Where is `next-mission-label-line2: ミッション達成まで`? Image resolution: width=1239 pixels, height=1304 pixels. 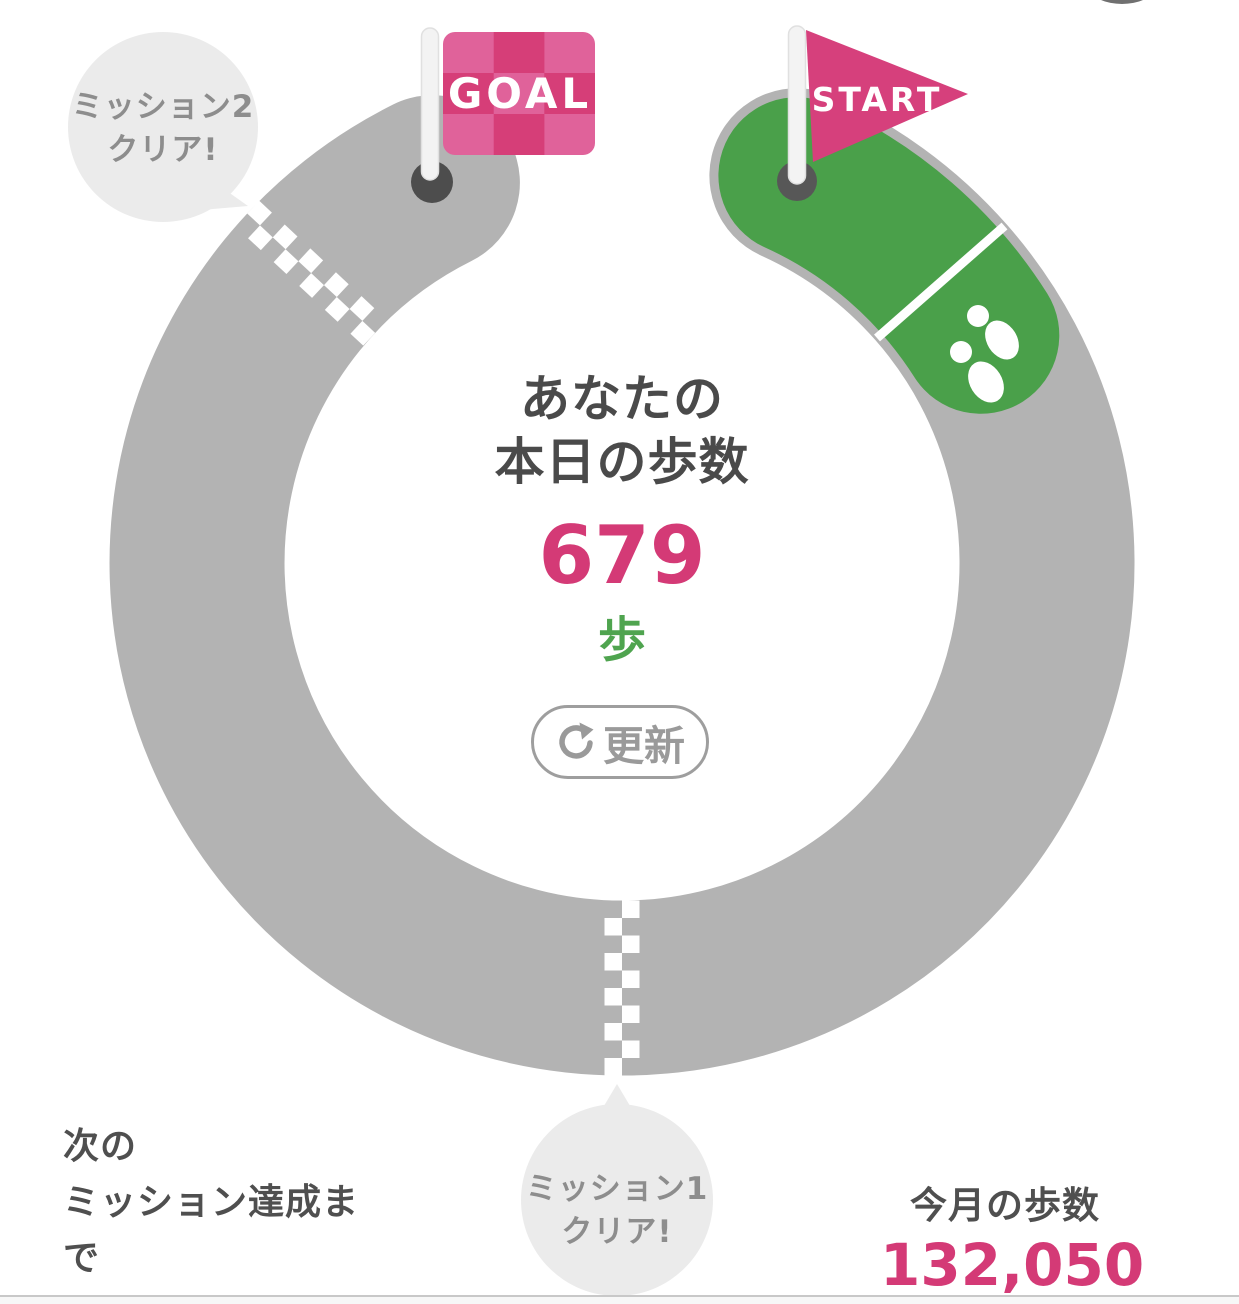
next-mission-label-line2: ミッション達成まで is located at coordinates (211, 1230).